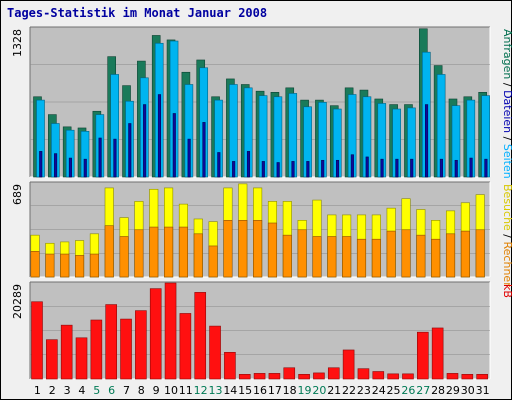 Image resolution: width=512 pixels, height=401 pixels. Describe the element at coordinates (506, 265) in the screenshot. I see `legend-entry: Rechner` at that location.